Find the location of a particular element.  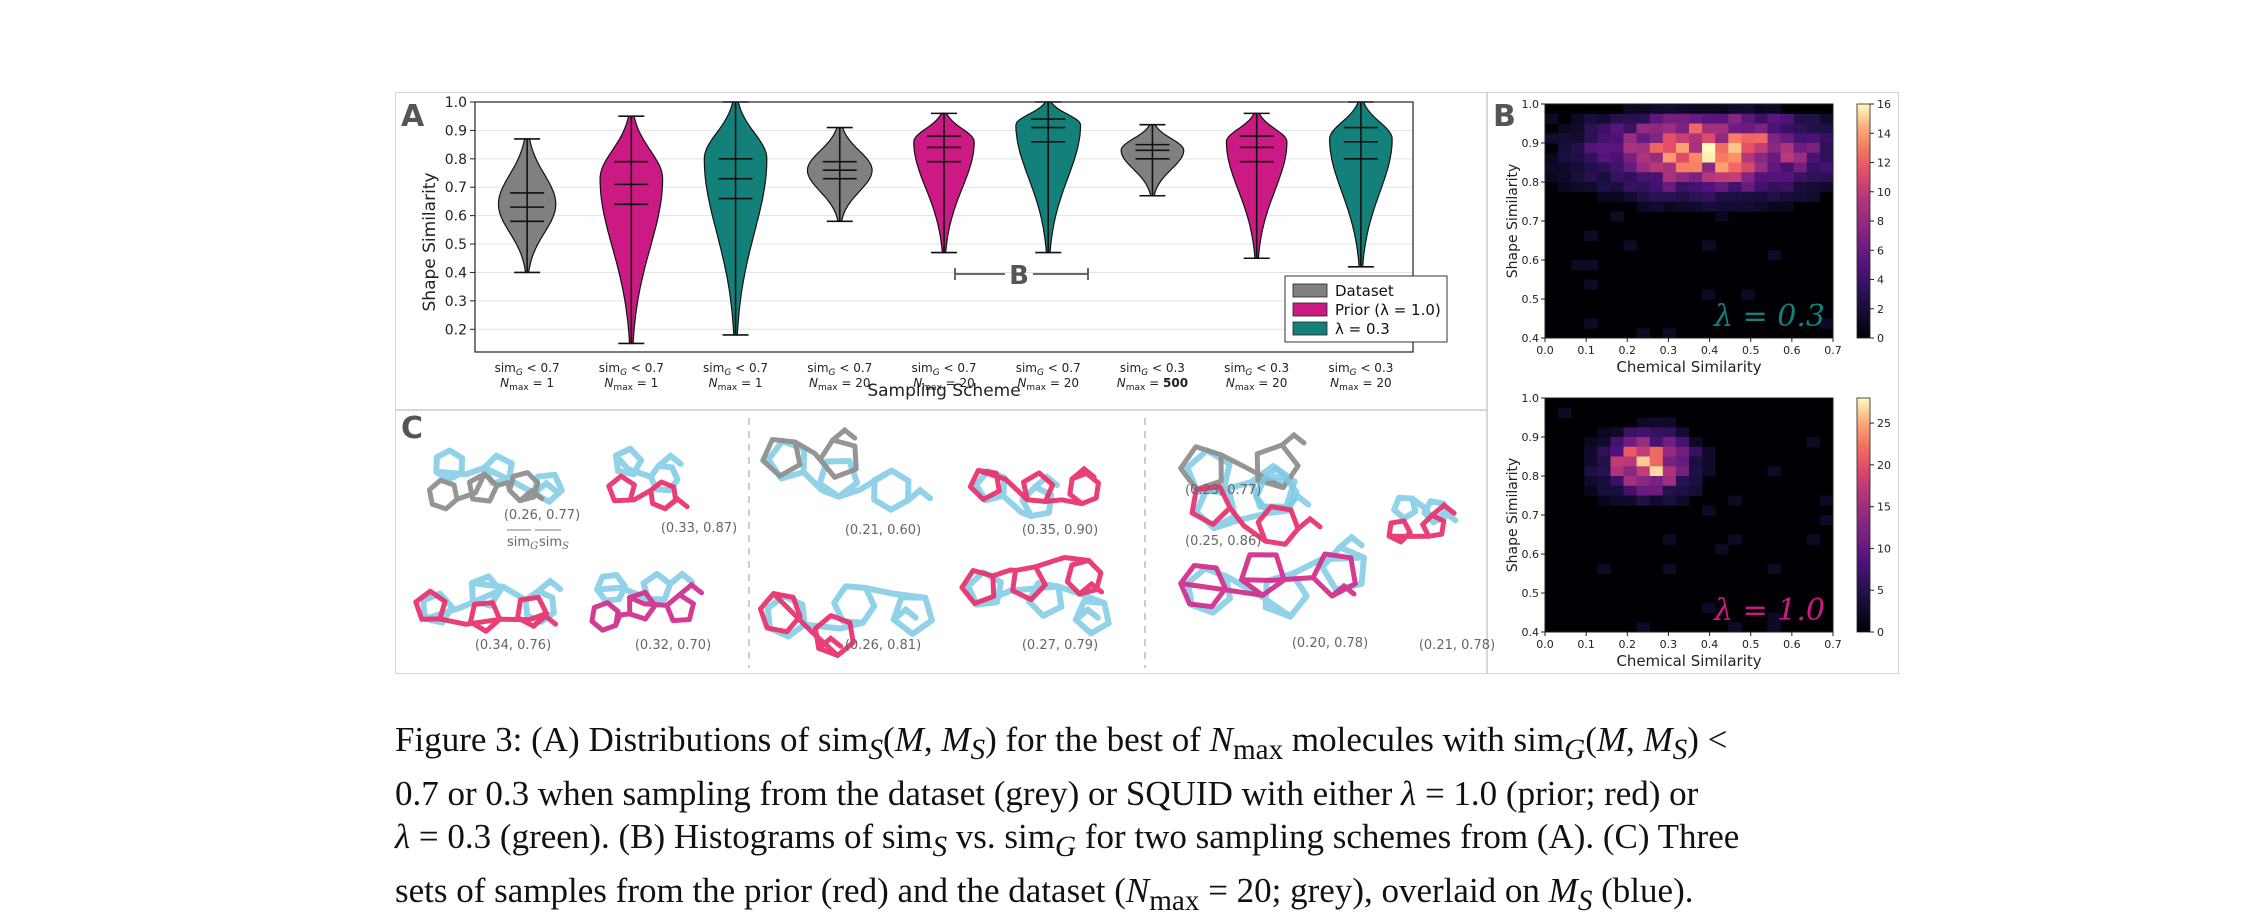

colorbar-tick: 0 is located at coordinates (1880, 632).